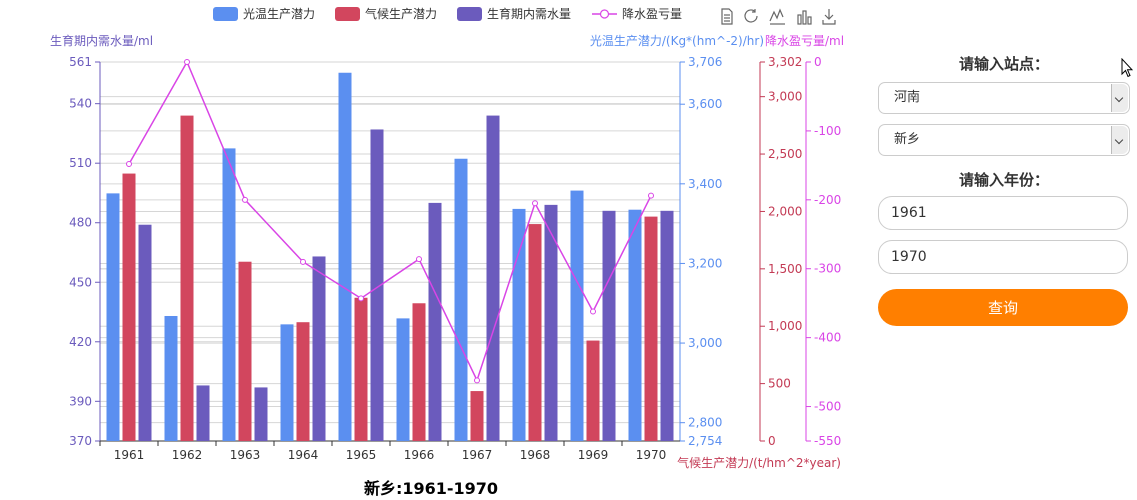  Describe the element at coordinates (727, 16) in the screenshot. I see `data-view-icon` at that location.